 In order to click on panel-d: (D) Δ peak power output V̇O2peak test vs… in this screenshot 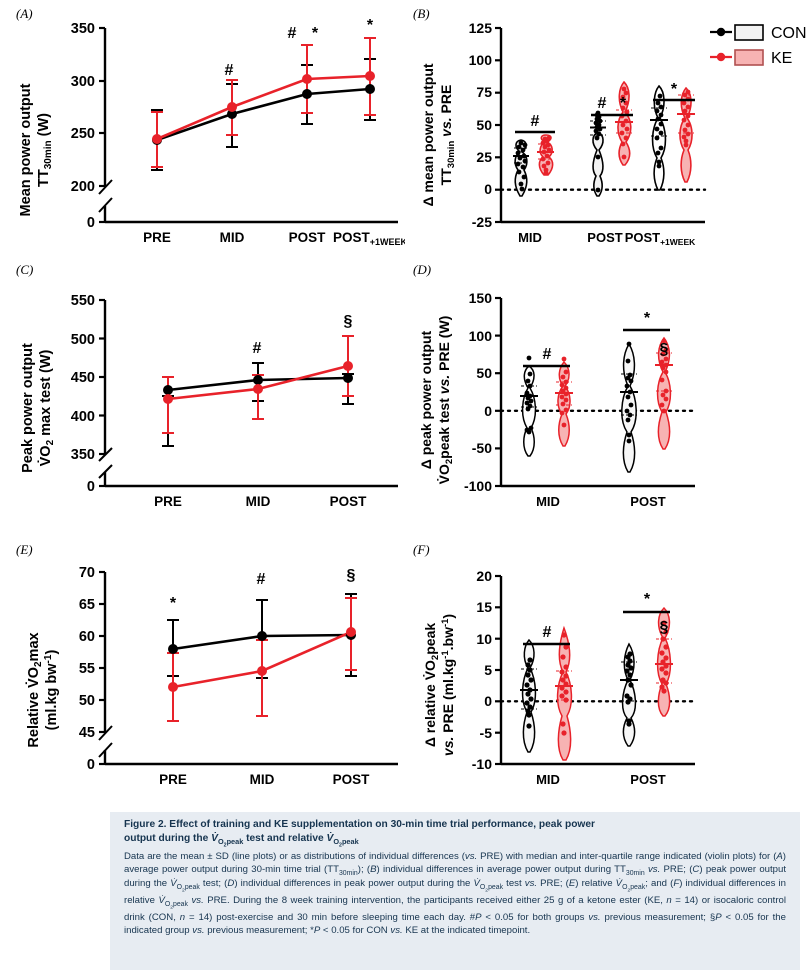, I will do `click(607, 389)`.